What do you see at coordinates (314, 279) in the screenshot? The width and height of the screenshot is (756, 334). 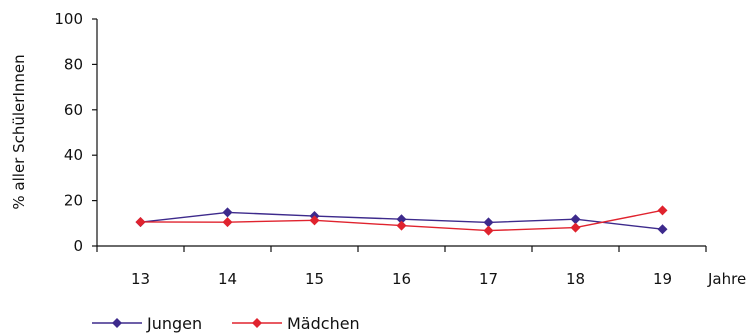 I see `x-tick-label: 15` at bounding box center [314, 279].